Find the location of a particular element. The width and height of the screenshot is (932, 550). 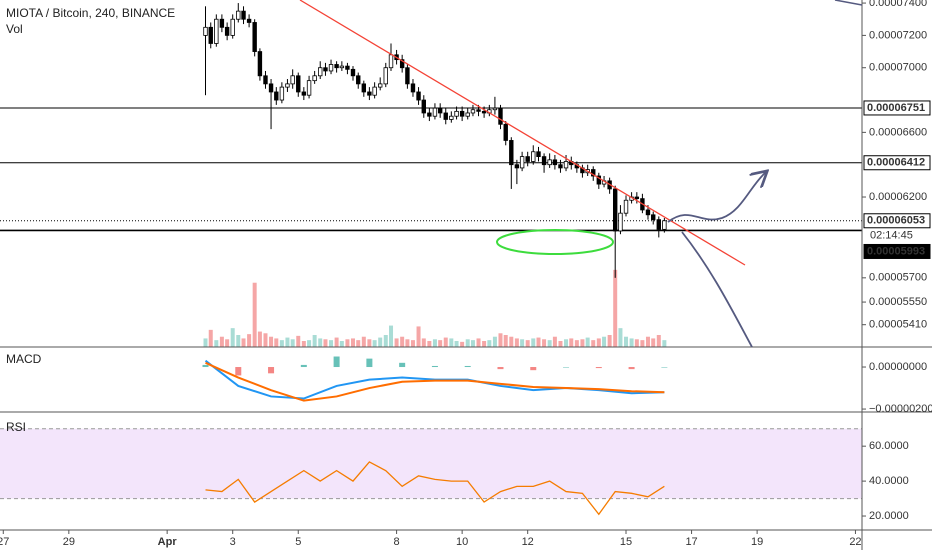

x-tick-label: 17 is located at coordinates (691, 542).